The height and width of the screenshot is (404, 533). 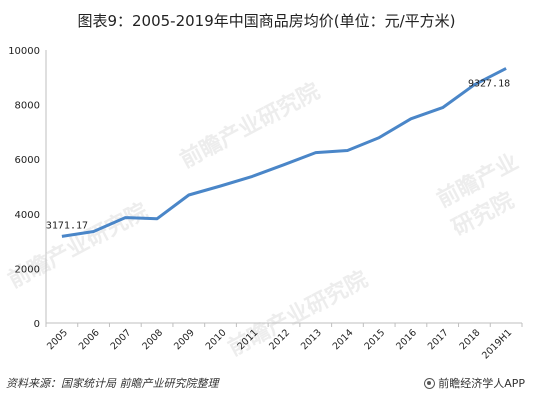 What do you see at coordinates (112, 383) in the screenshot?
I see `source-note: 资料来源：国家统计局 前瞻产业研究院整理` at bounding box center [112, 383].